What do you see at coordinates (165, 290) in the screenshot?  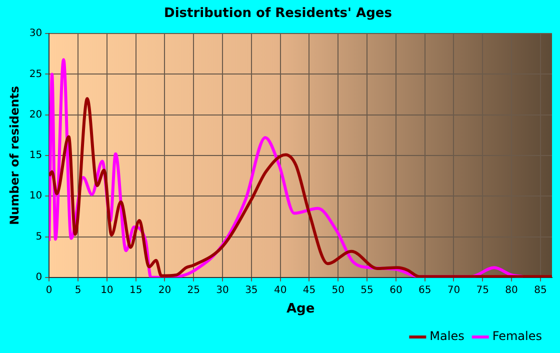 I see `x-tick-label: 20` at bounding box center [165, 290].